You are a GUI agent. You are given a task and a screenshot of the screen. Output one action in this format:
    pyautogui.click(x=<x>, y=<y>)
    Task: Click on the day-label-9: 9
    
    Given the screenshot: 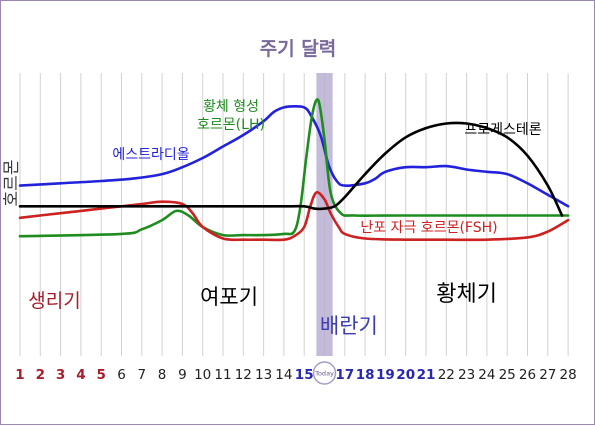 What is the action you would take?
    pyautogui.click(x=182, y=375)
    